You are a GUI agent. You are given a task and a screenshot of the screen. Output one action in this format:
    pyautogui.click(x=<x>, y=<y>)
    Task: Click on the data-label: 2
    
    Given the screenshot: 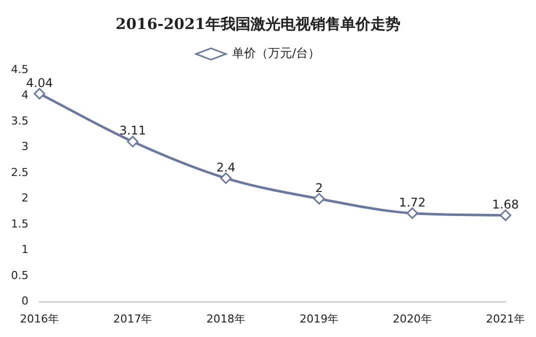 What is the action you would take?
    pyautogui.click(x=319, y=187)
    